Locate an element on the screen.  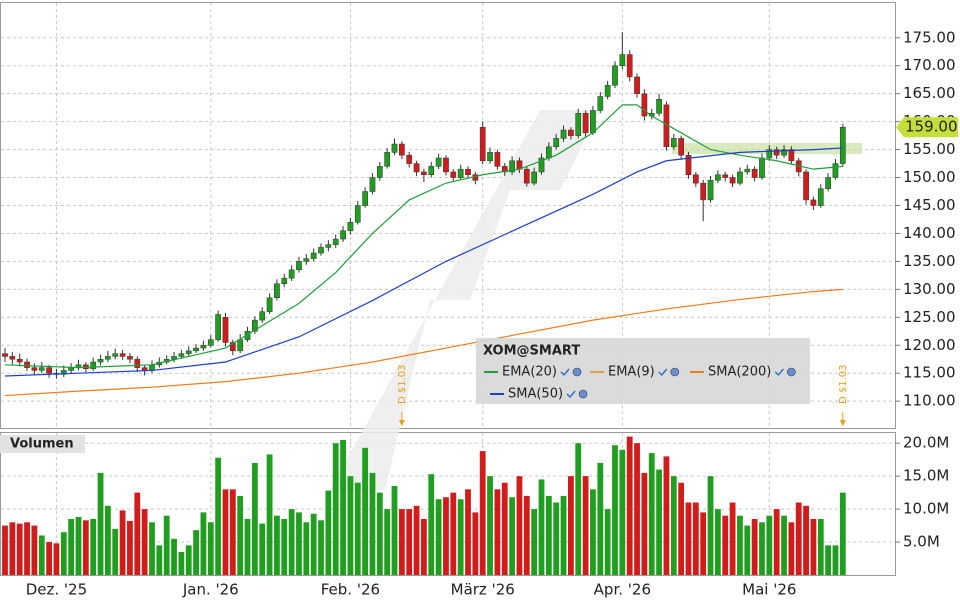
legend-label: SMA(50) is located at coordinates (535, 394).